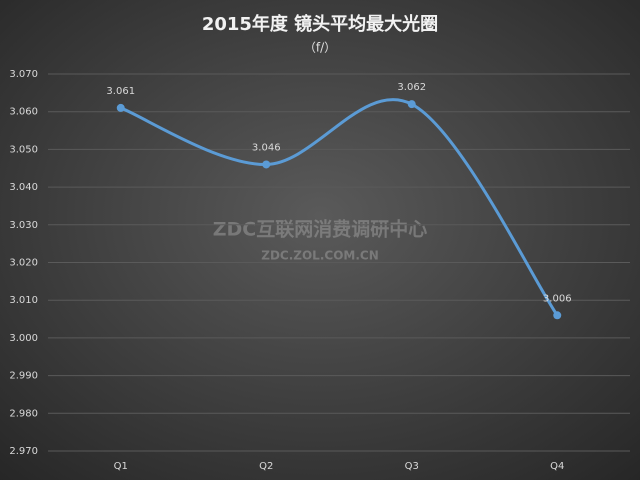 Image resolution: width=640 pixels, height=480 pixels. Describe the element at coordinates (23, 112) in the screenshot. I see `y-tick-label: 3.060` at that location.